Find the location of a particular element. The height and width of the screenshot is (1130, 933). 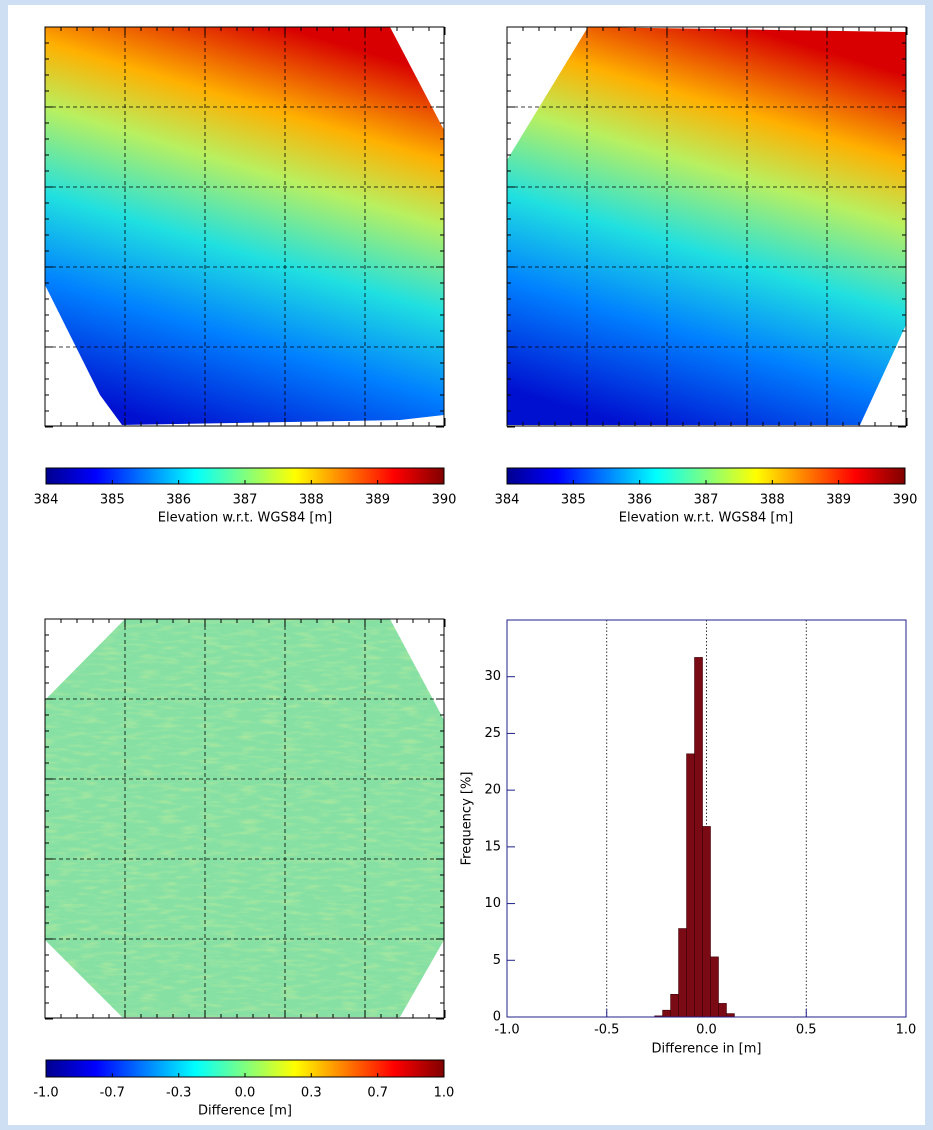

x-axis-label: Difference in [m] is located at coordinates (707, 1049).